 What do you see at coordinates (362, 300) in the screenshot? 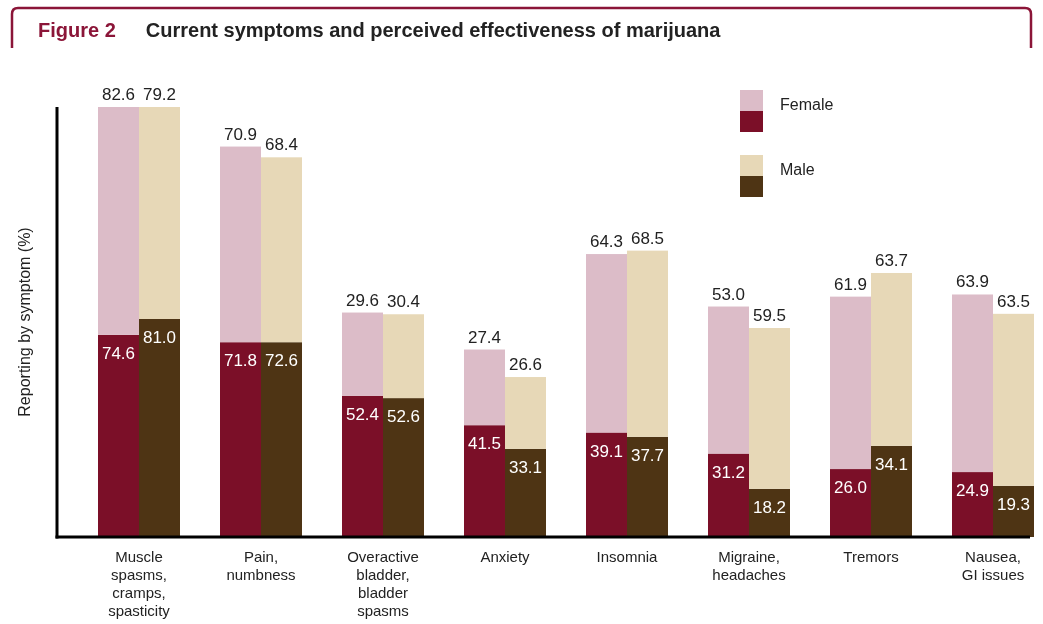
I see `annotation: 29.6` at bounding box center [362, 300].